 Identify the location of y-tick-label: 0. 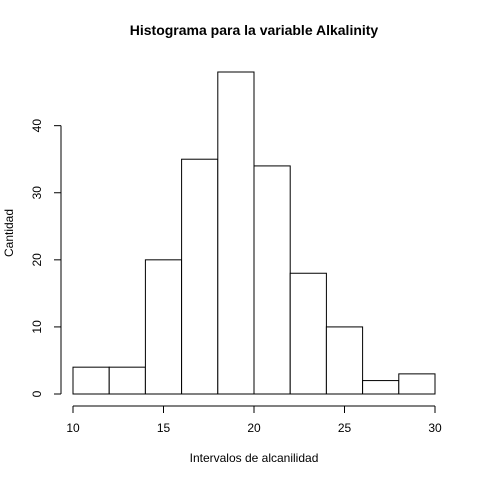
(37, 393).